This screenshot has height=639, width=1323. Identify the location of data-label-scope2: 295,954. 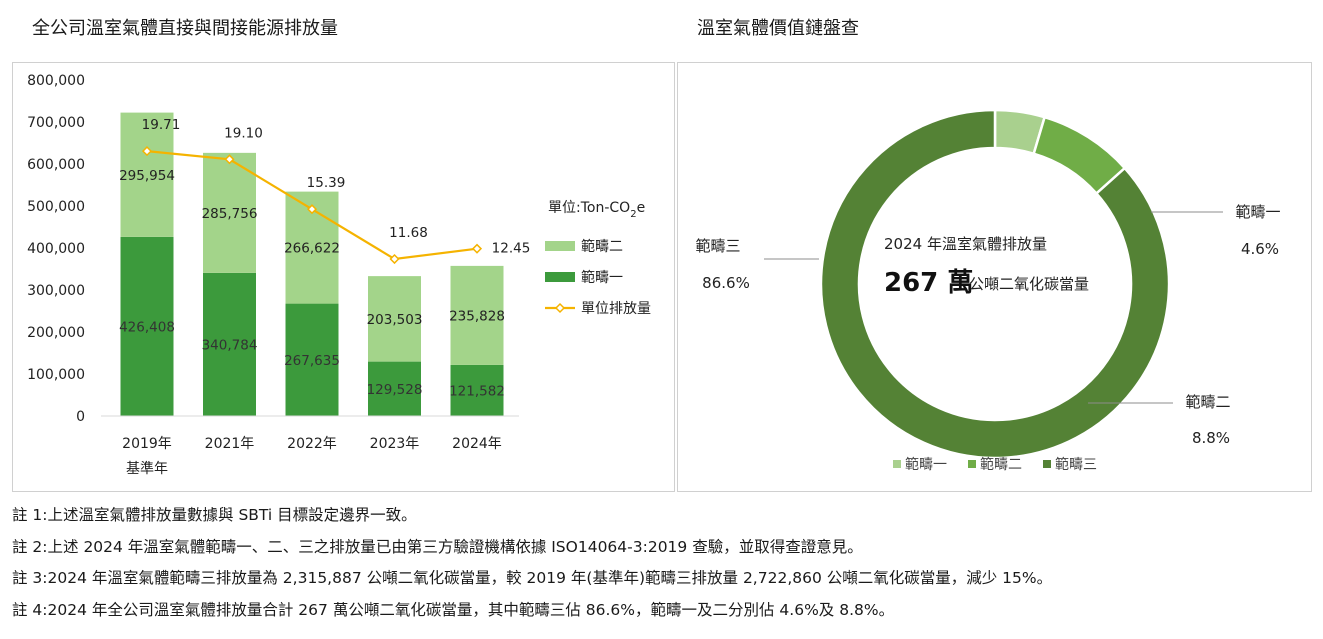
(147, 176).